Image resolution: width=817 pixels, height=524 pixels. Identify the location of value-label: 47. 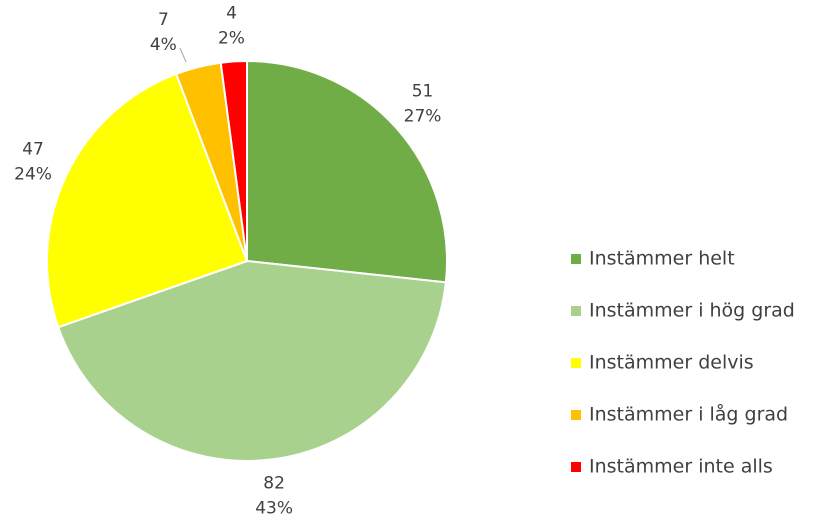
(33, 149).